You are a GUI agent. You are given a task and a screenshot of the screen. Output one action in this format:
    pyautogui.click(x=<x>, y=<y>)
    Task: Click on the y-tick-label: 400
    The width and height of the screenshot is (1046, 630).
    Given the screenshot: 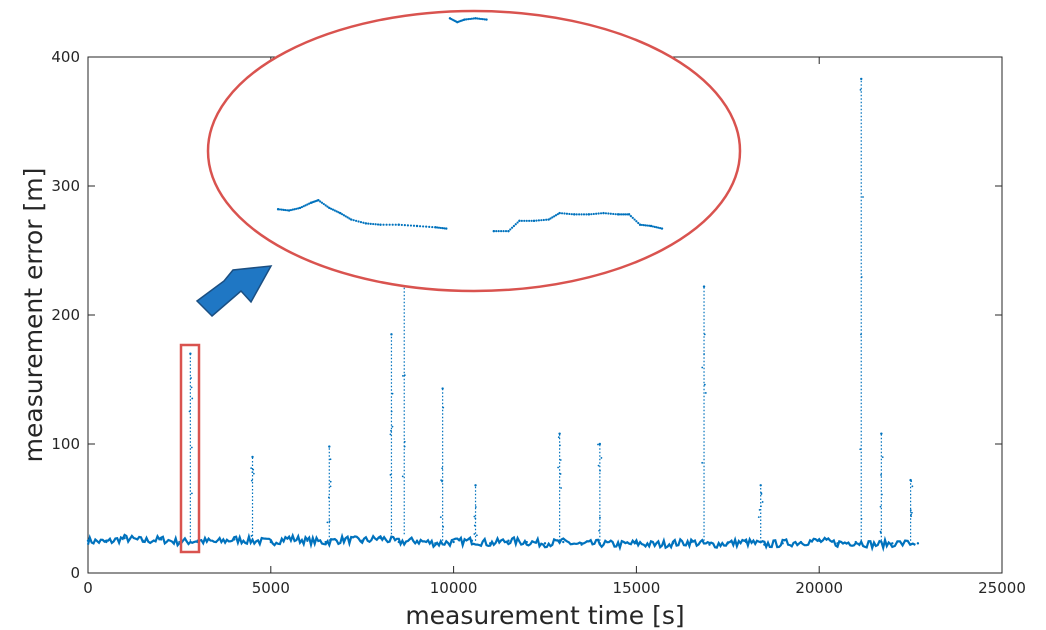 What is the action you would take?
    pyautogui.click(x=65, y=57)
    